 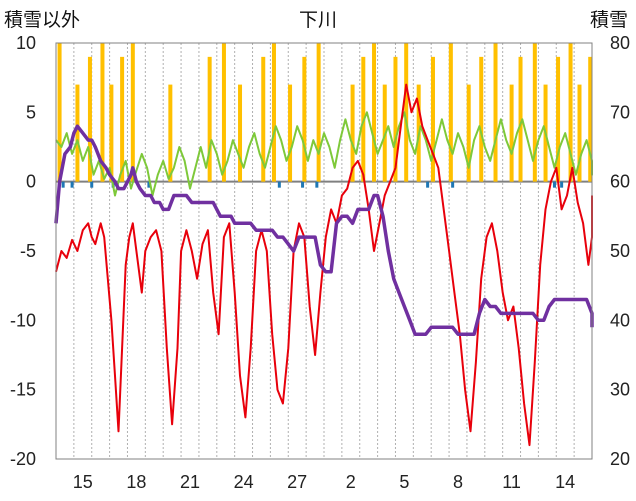 I want to click on right-tick-label: 60, so click(x=620, y=182).